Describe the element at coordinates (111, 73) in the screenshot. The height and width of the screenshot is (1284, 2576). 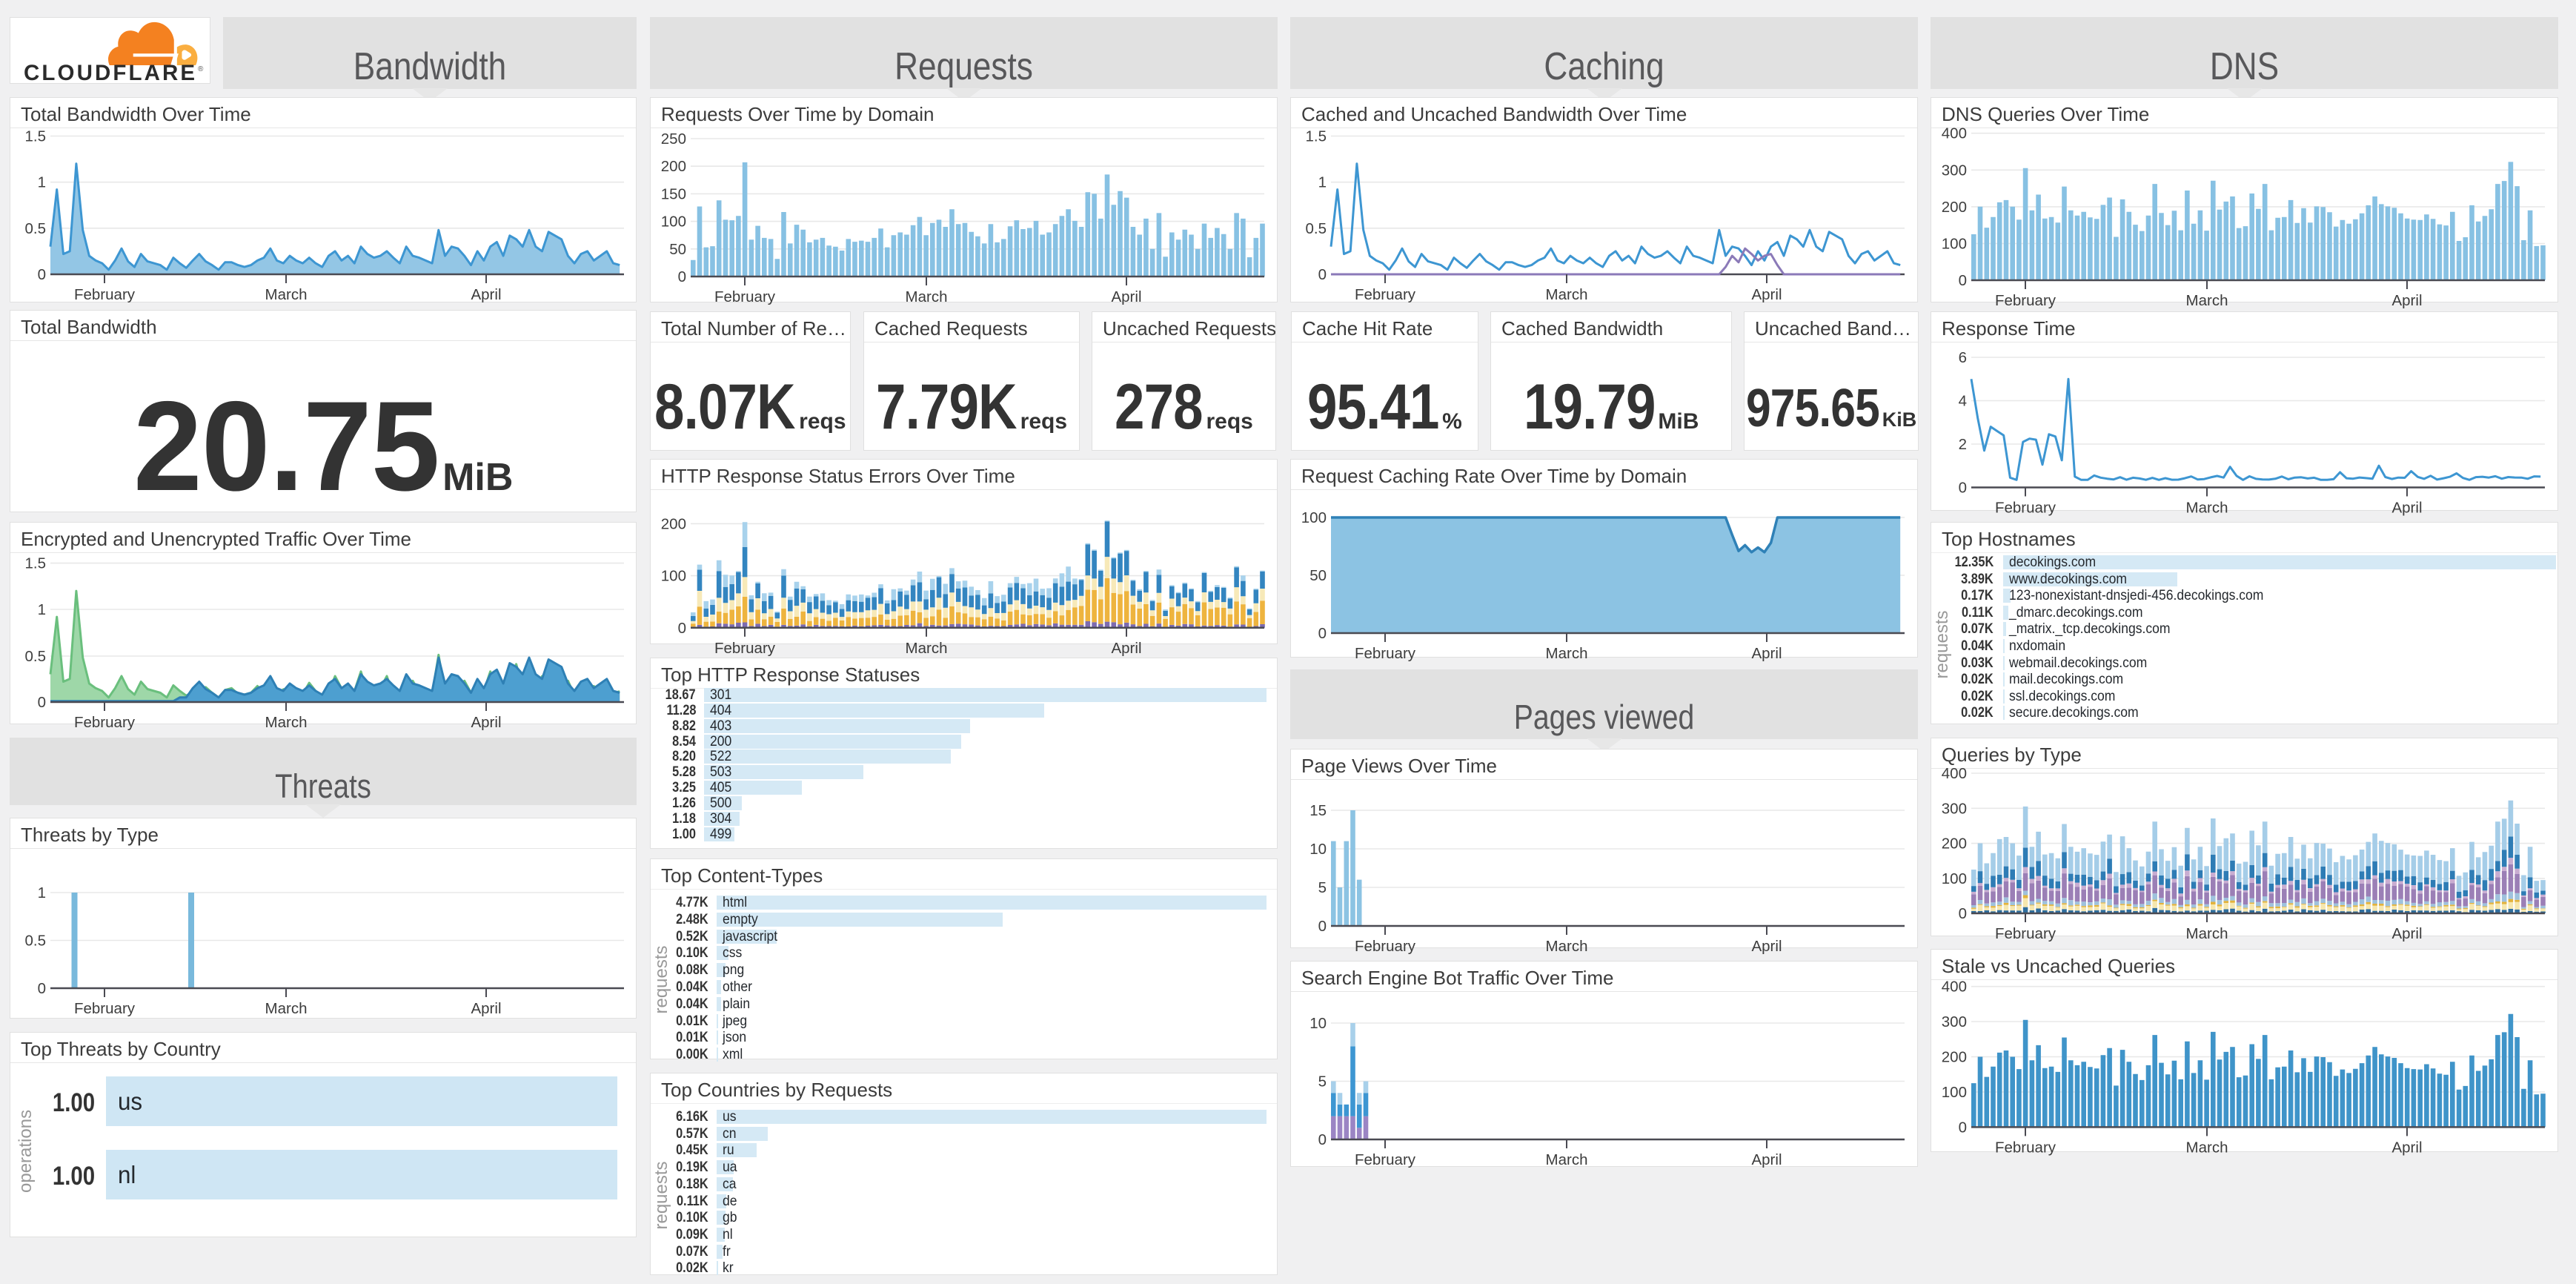
I see `svg-text: CLOUDFLARE` at that location.